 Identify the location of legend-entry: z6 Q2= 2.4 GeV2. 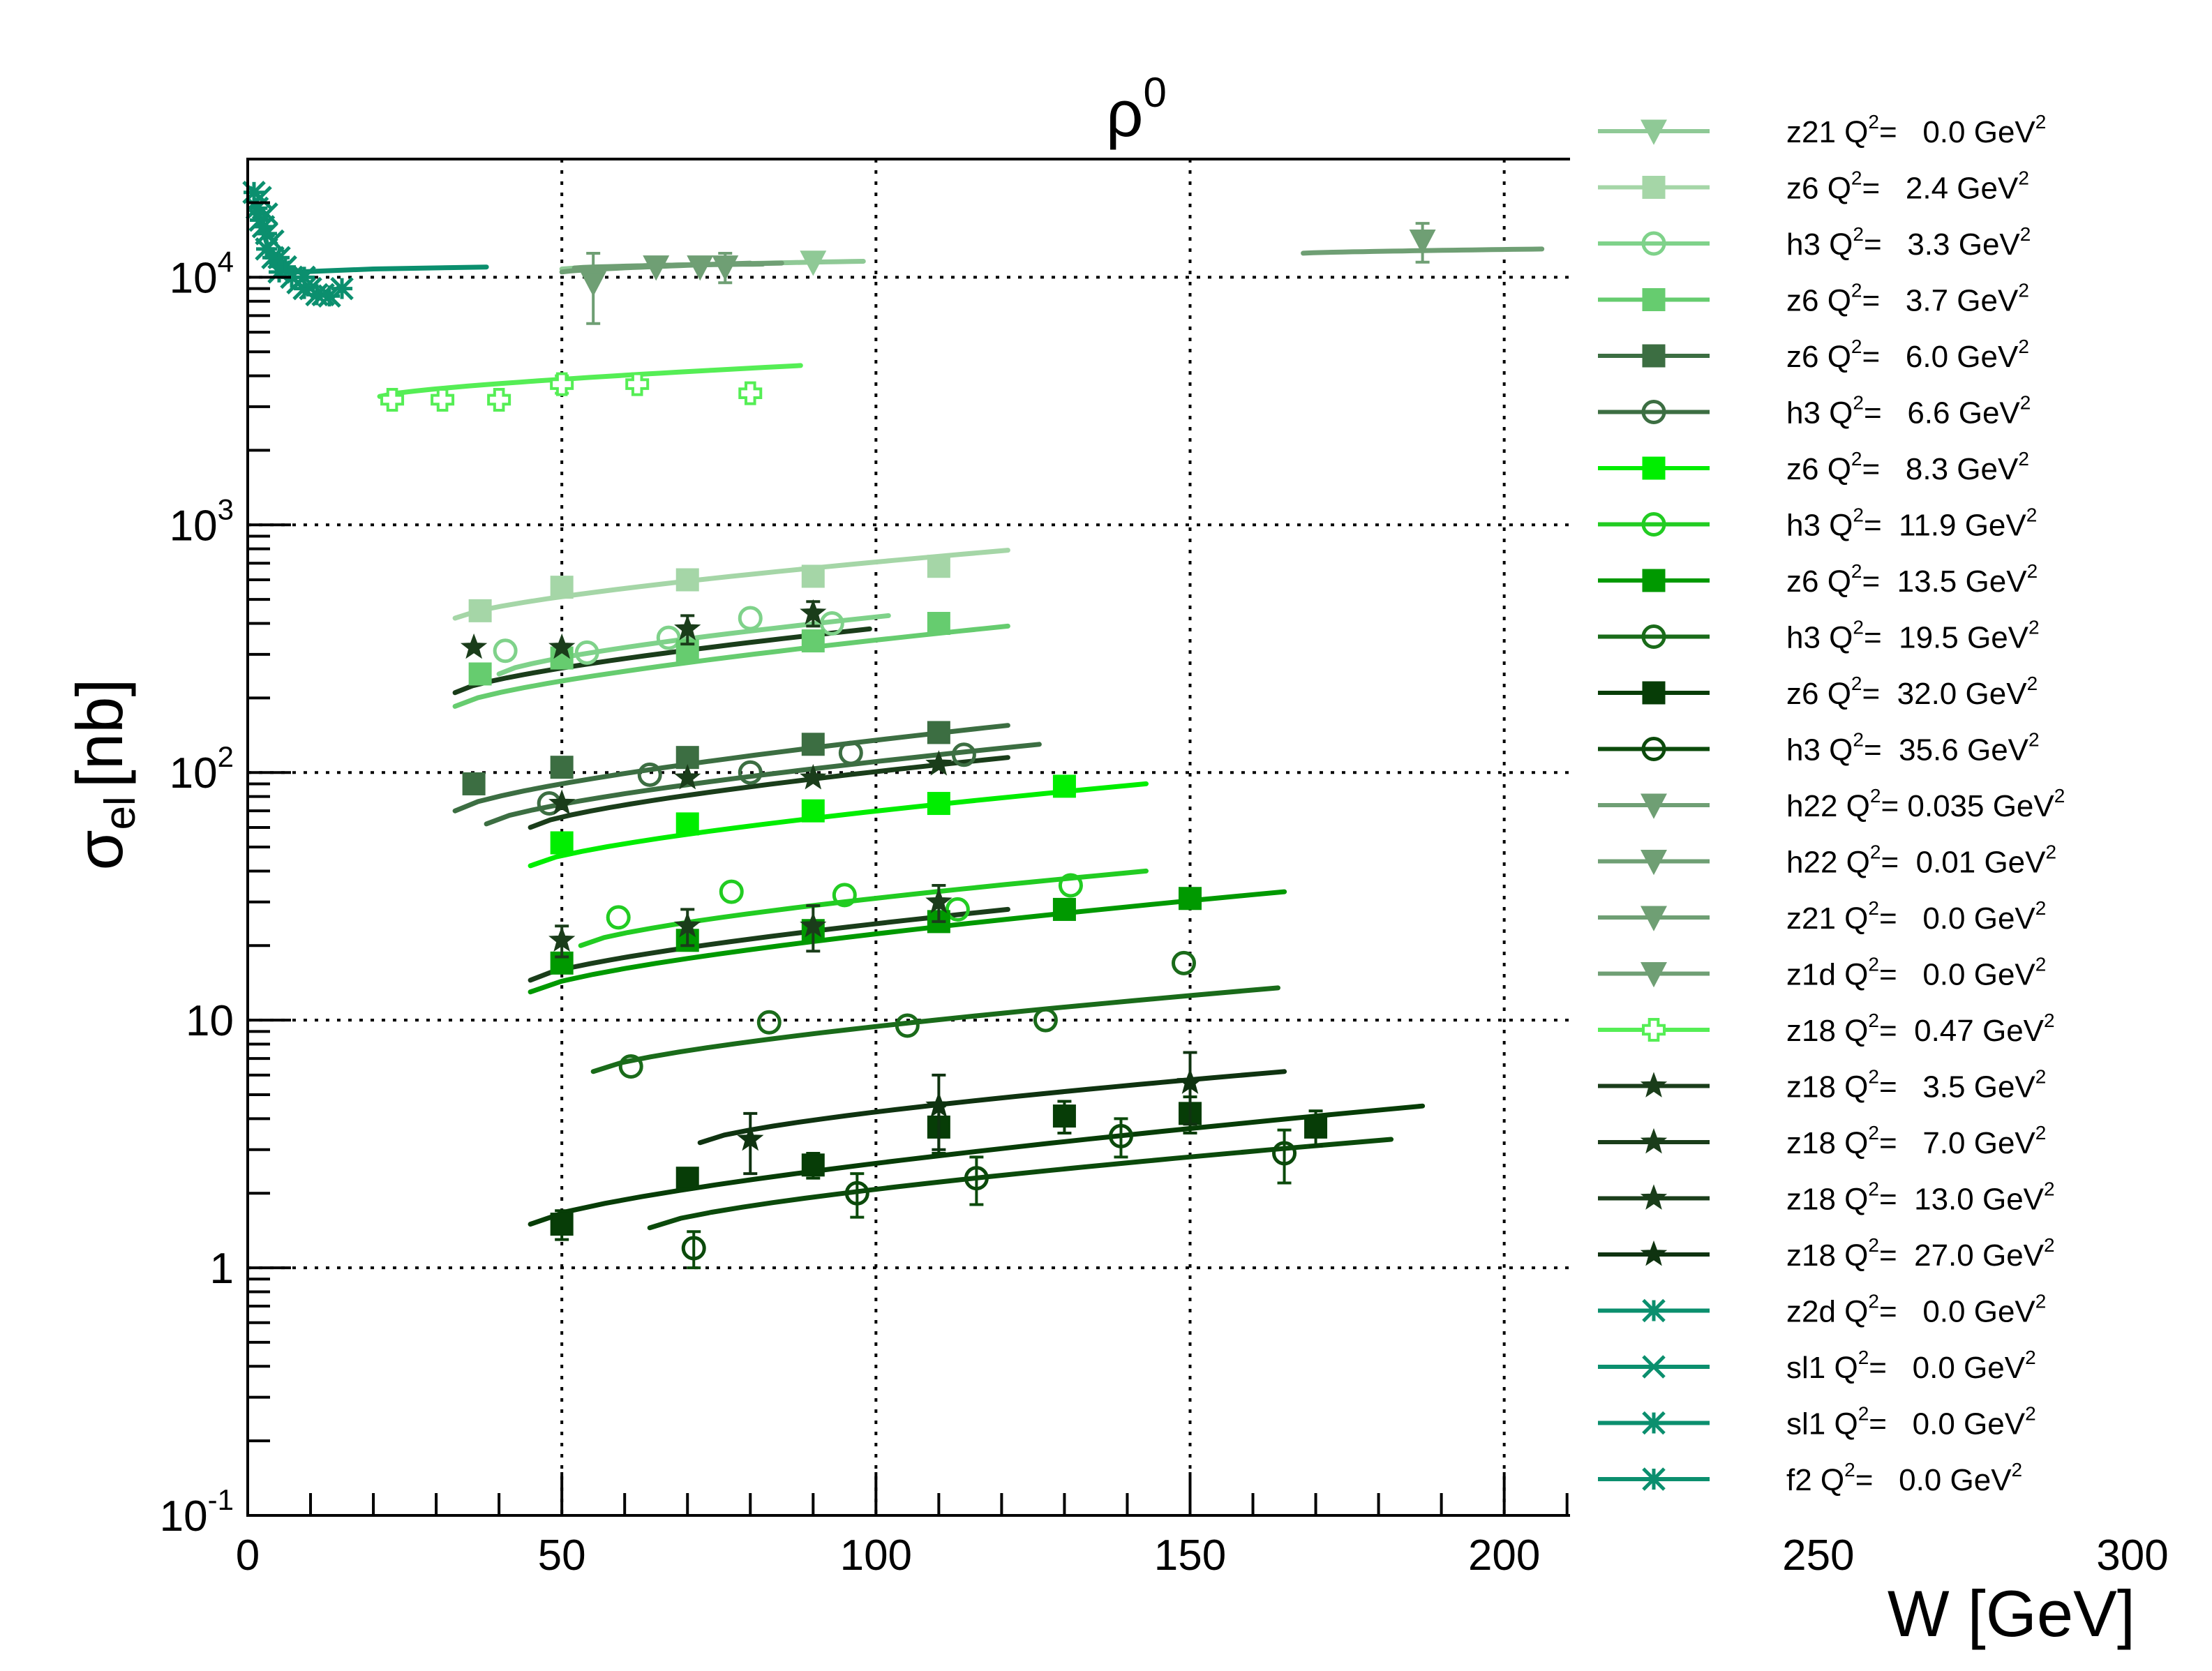
(1814, 187).